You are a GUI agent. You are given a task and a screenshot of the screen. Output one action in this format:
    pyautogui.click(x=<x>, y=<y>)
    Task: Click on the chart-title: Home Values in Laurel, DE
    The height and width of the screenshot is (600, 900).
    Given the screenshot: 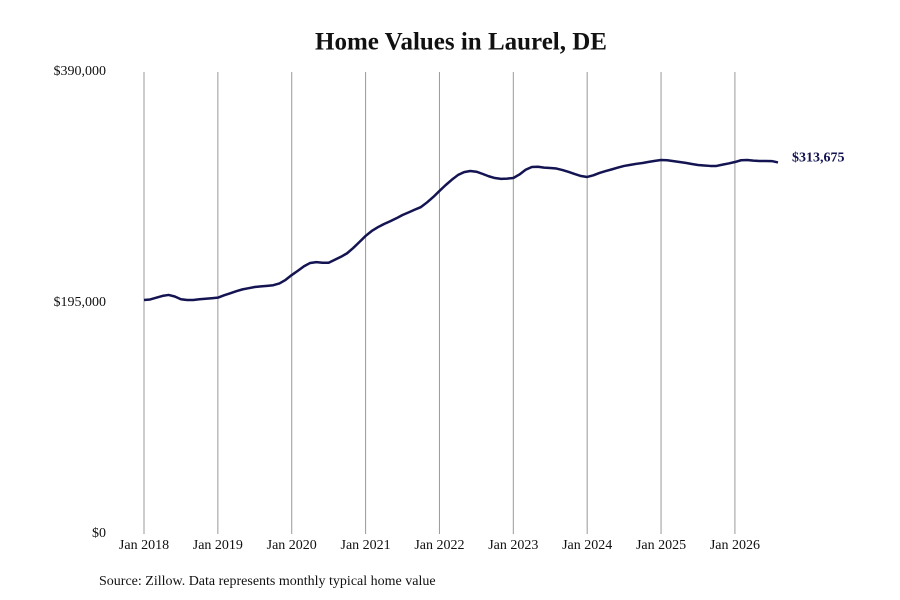 What is the action you would take?
    pyautogui.click(x=461, y=42)
    